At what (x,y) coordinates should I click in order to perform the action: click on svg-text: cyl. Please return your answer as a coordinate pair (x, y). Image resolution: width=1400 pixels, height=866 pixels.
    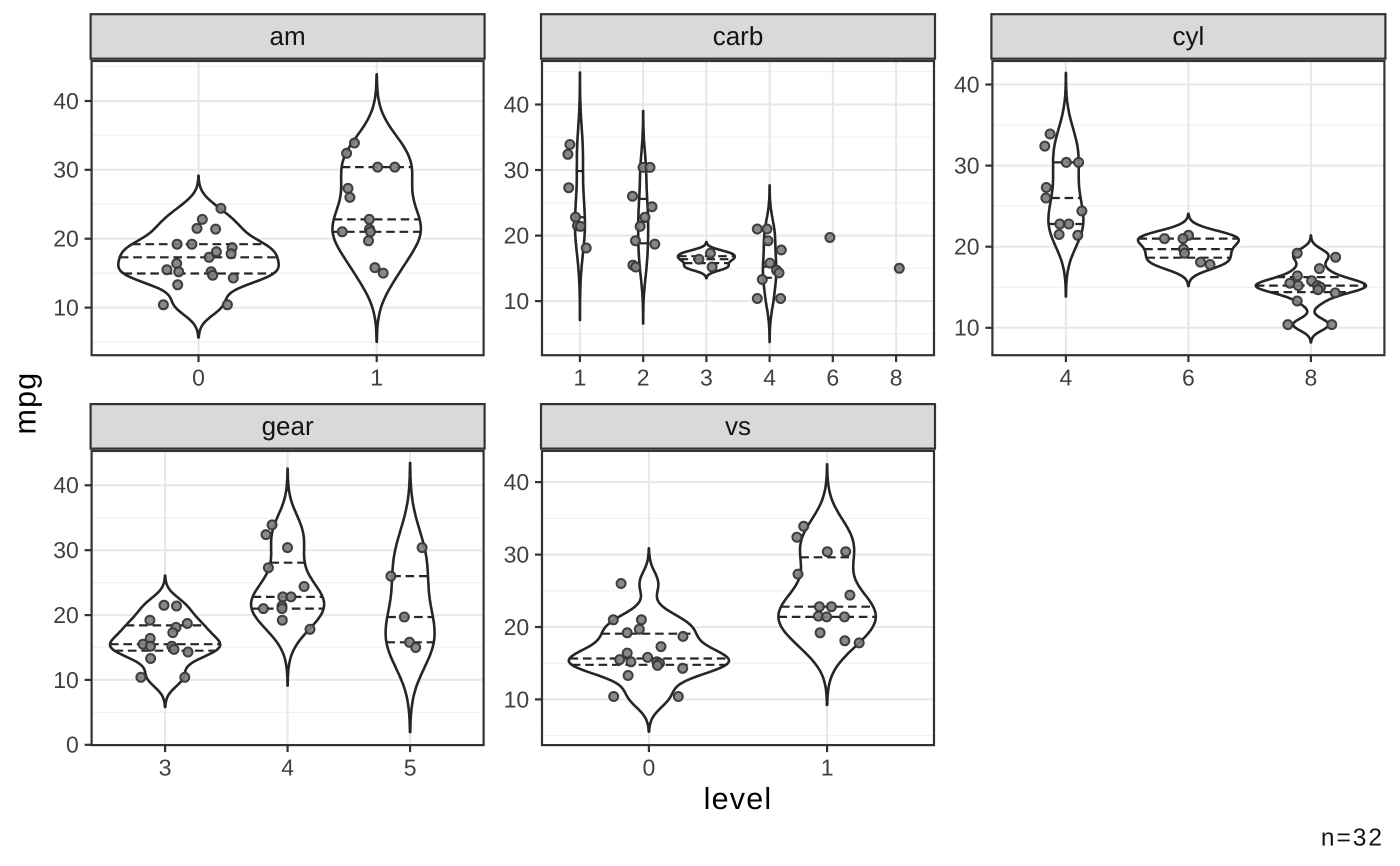
    Looking at the image, I should click on (1189, 36).